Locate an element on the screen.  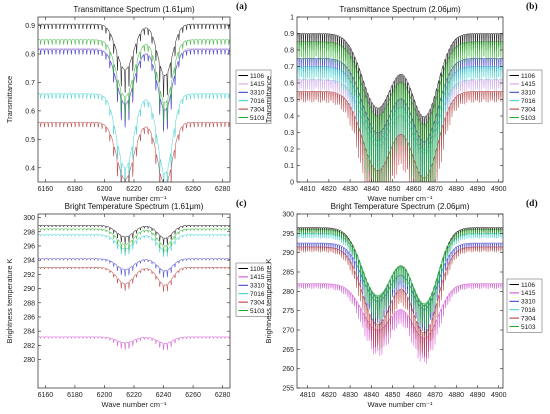
y-tick-label: 284 is located at coordinates (29, 332).